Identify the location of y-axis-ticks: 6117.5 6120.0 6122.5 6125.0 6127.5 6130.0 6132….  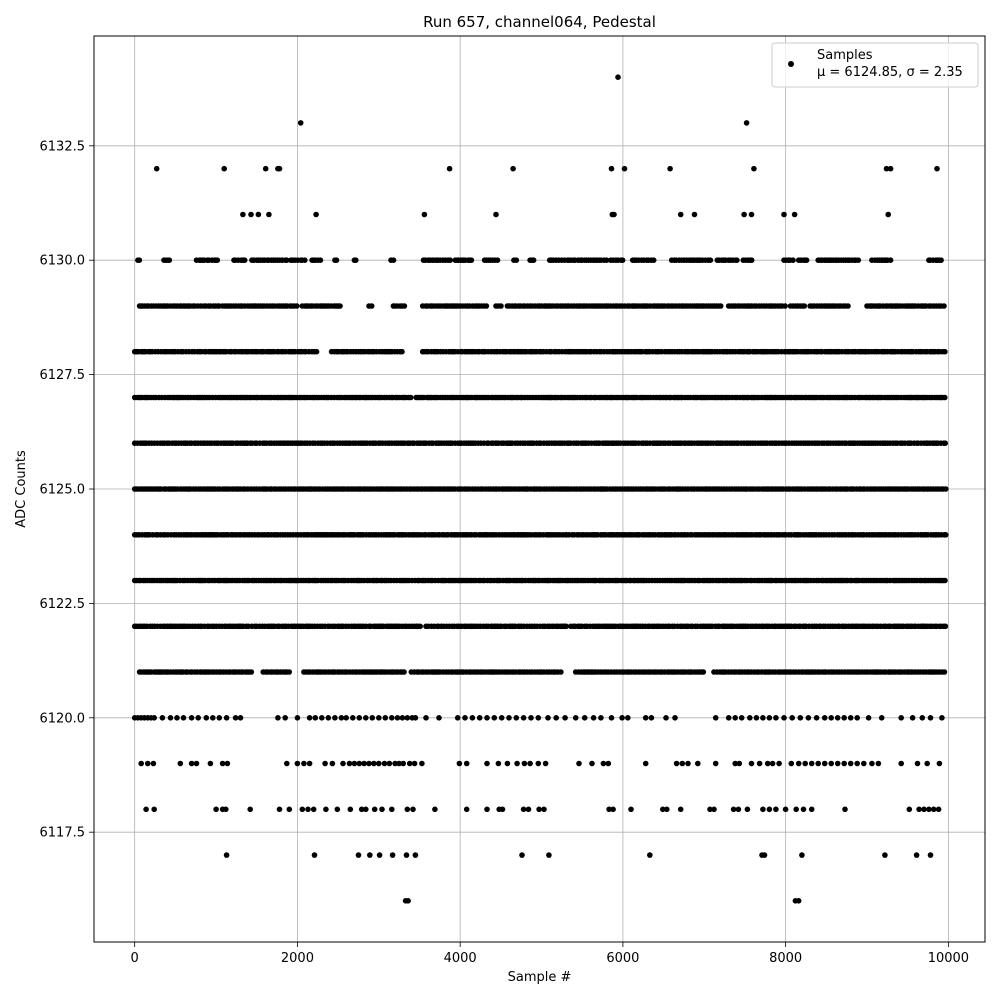
(67, 490).